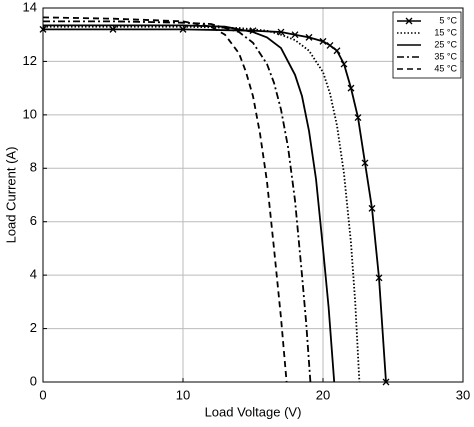 This screenshot has width=474, height=427. I want to click on y-tick-label: 2, so click(33, 327).